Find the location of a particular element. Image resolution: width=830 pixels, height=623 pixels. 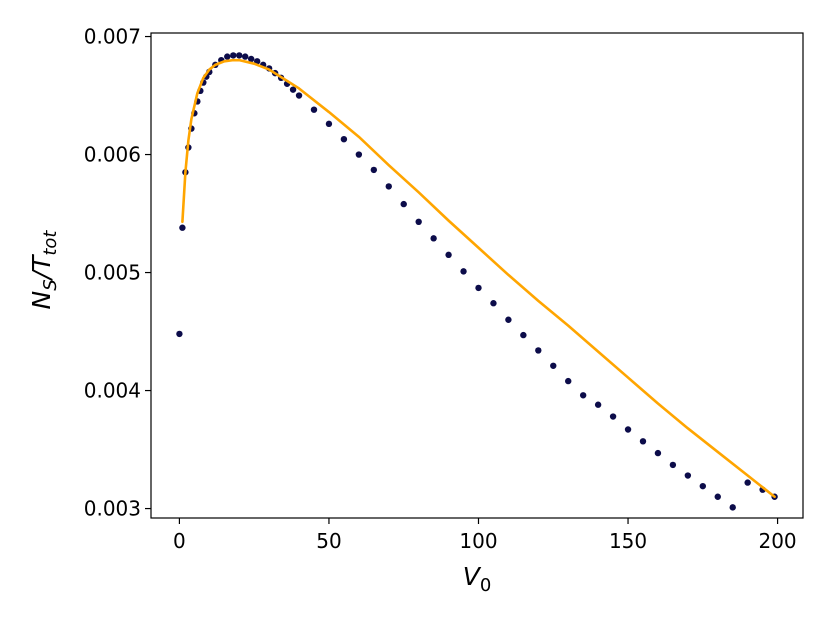

x-tick-label: 150 is located at coordinates (628, 541).